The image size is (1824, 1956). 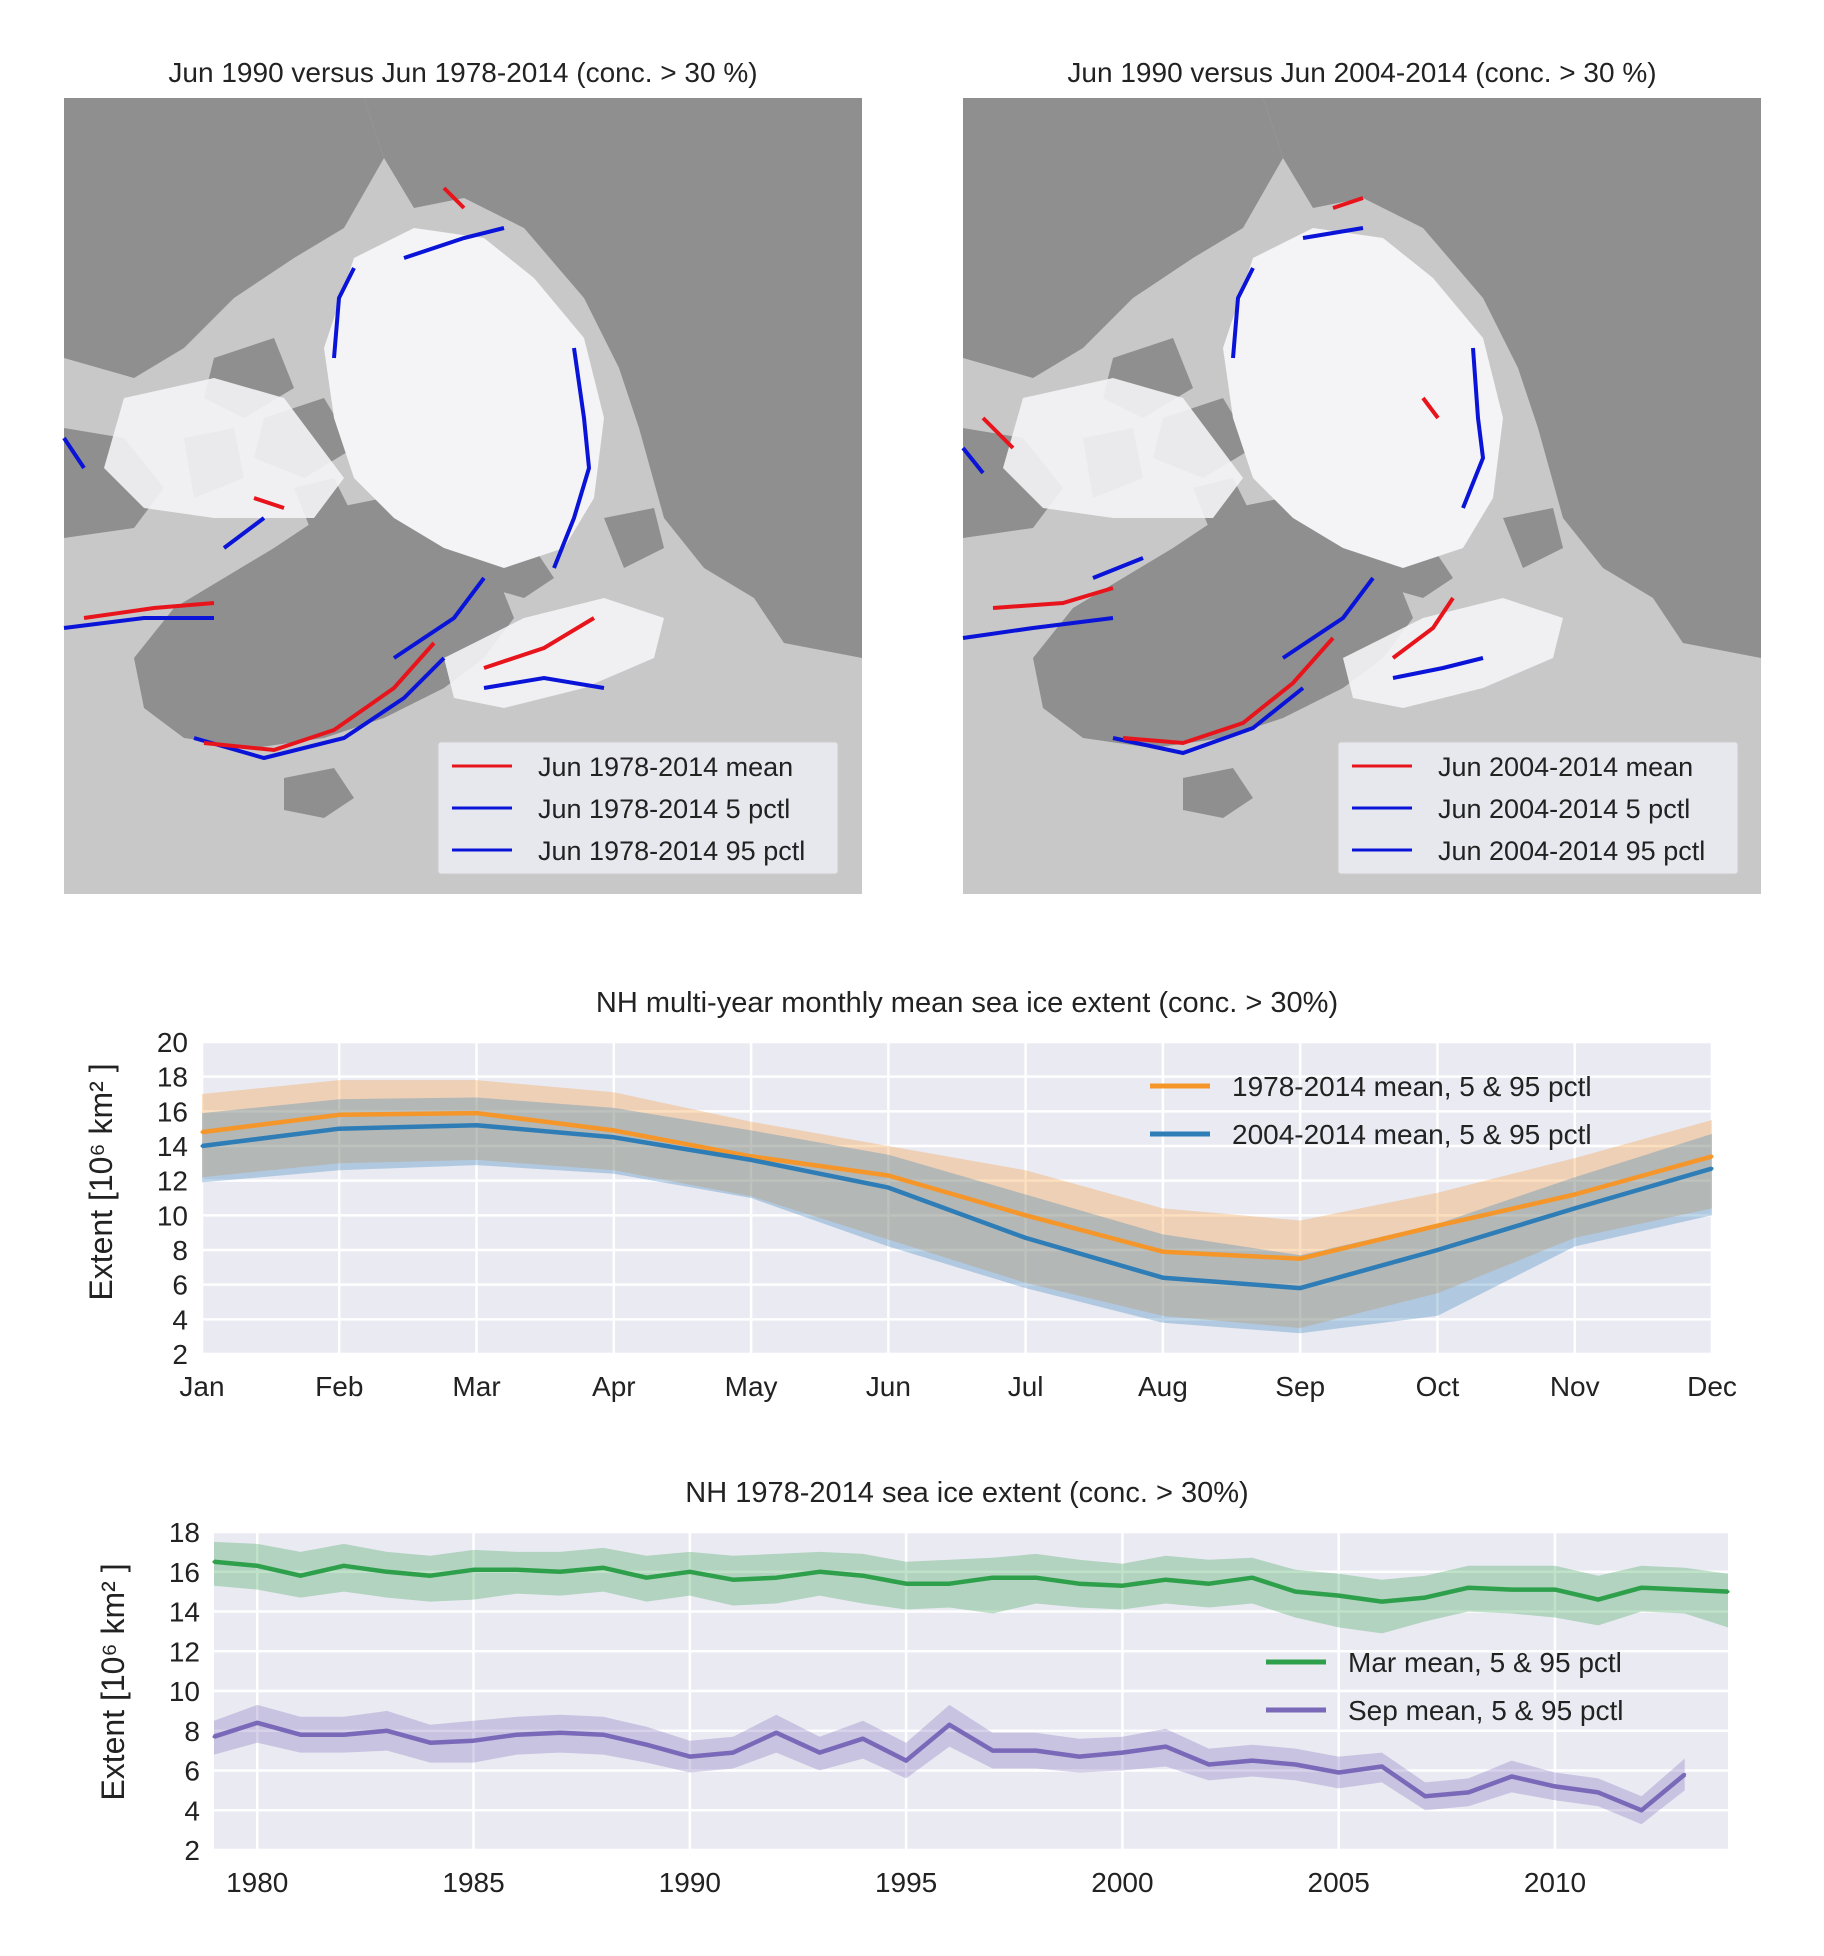 I want to click on y-tick-label: 10, so click(x=184, y=1691).